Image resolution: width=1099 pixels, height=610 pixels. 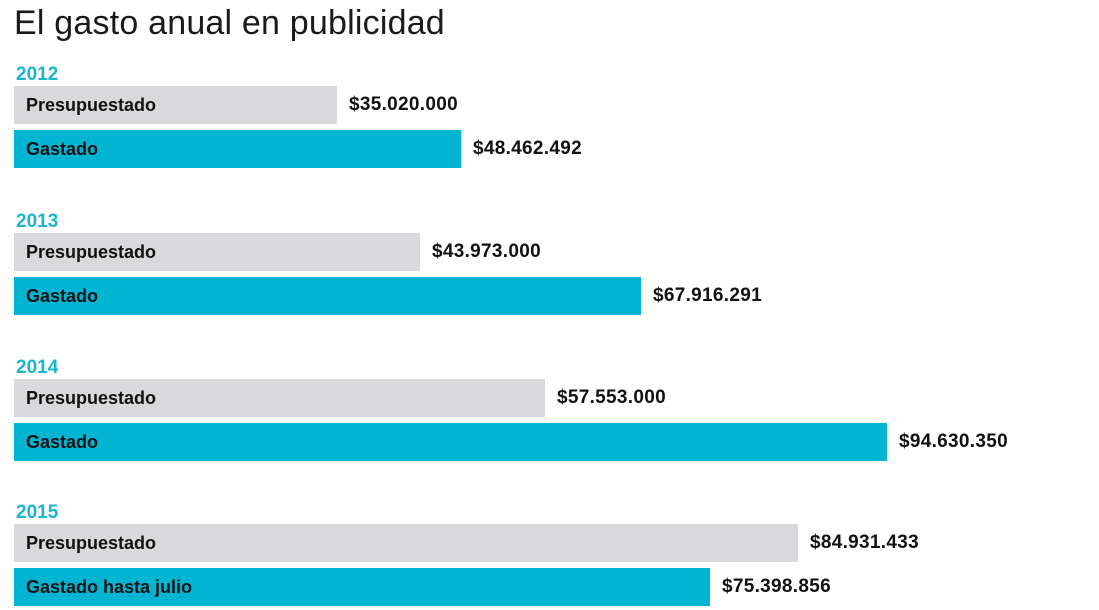 What do you see at coordinates (37, 221) in the screenshot?
I see `year-label: 2013` at bounding box center [37, 221].